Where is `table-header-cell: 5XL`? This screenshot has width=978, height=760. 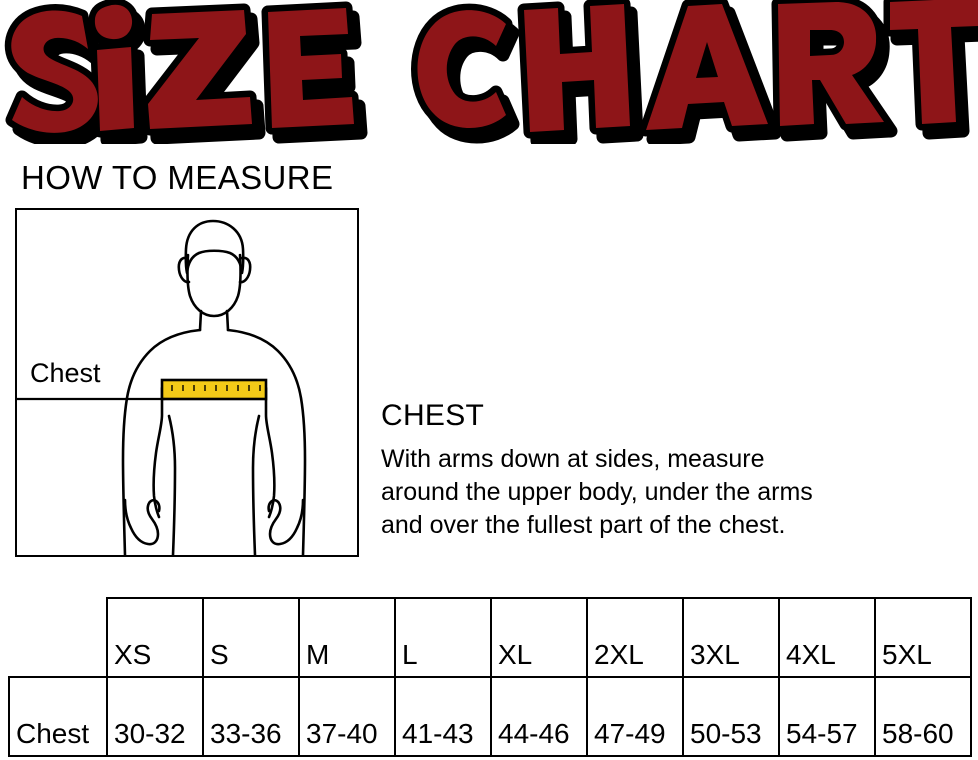 table-header-cell: 5XL is located at coordinates (923, 637).